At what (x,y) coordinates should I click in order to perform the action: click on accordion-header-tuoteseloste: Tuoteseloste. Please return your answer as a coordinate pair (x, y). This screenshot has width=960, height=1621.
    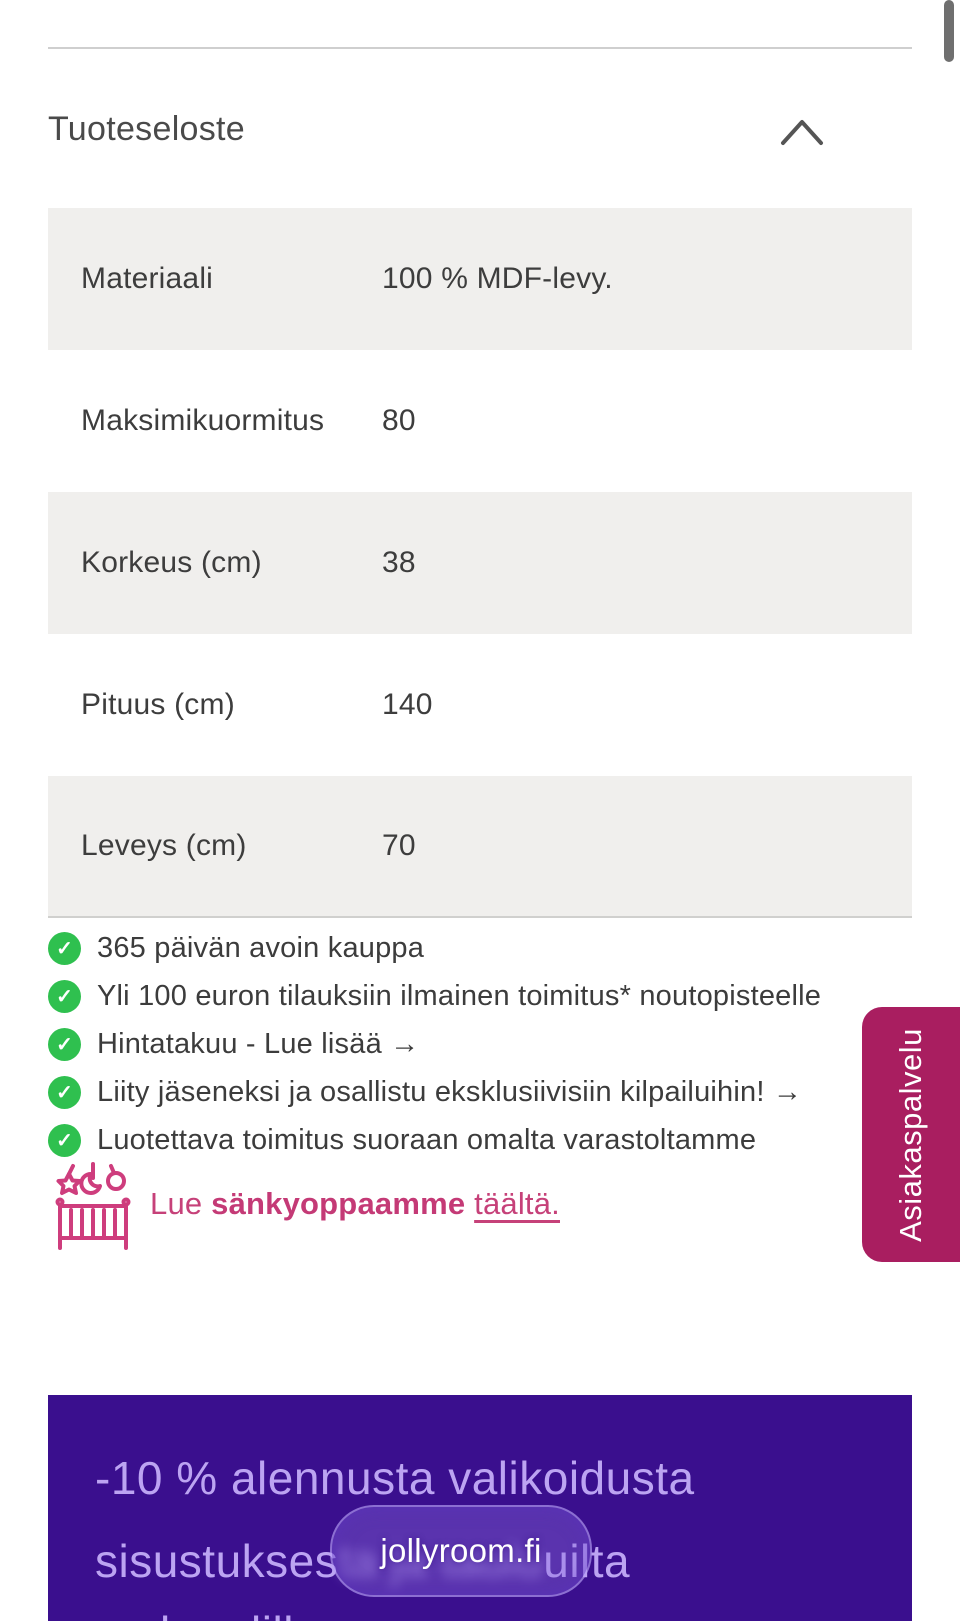
    Looking at the image, I should click on (480, 132).